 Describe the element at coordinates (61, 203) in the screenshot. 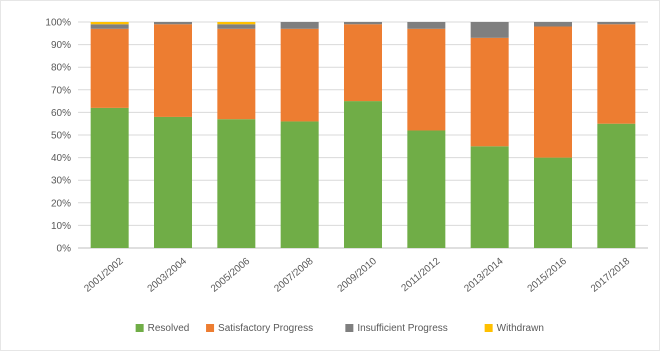

I see `y-tick-label: 20%` at that location.